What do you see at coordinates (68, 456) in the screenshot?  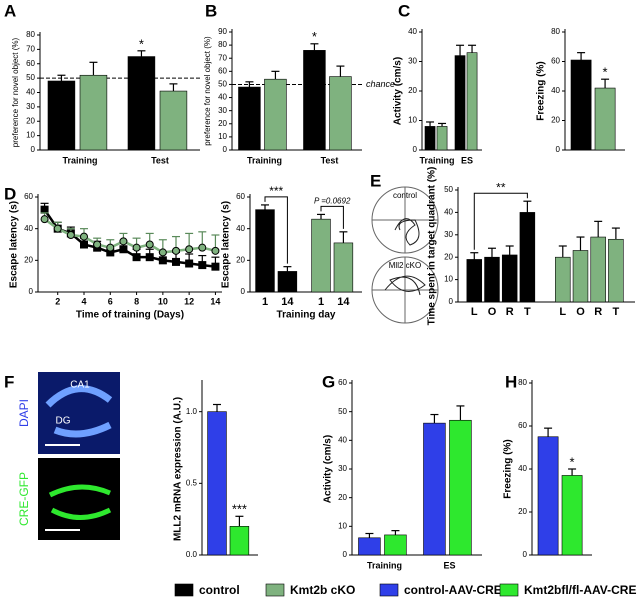 I see `microscopy-images: DAPI CA1 DG CRE-GFP` at bounding box center [68, 456].